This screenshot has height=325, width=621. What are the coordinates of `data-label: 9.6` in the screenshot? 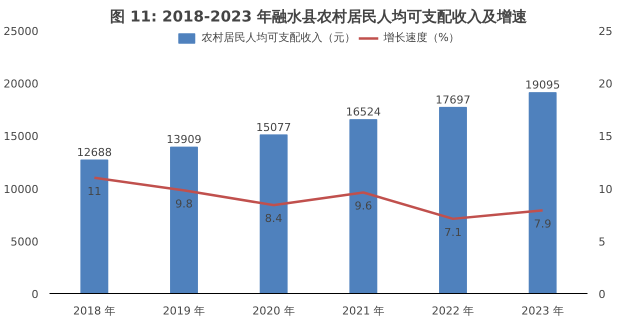 It's located at (363, 206).